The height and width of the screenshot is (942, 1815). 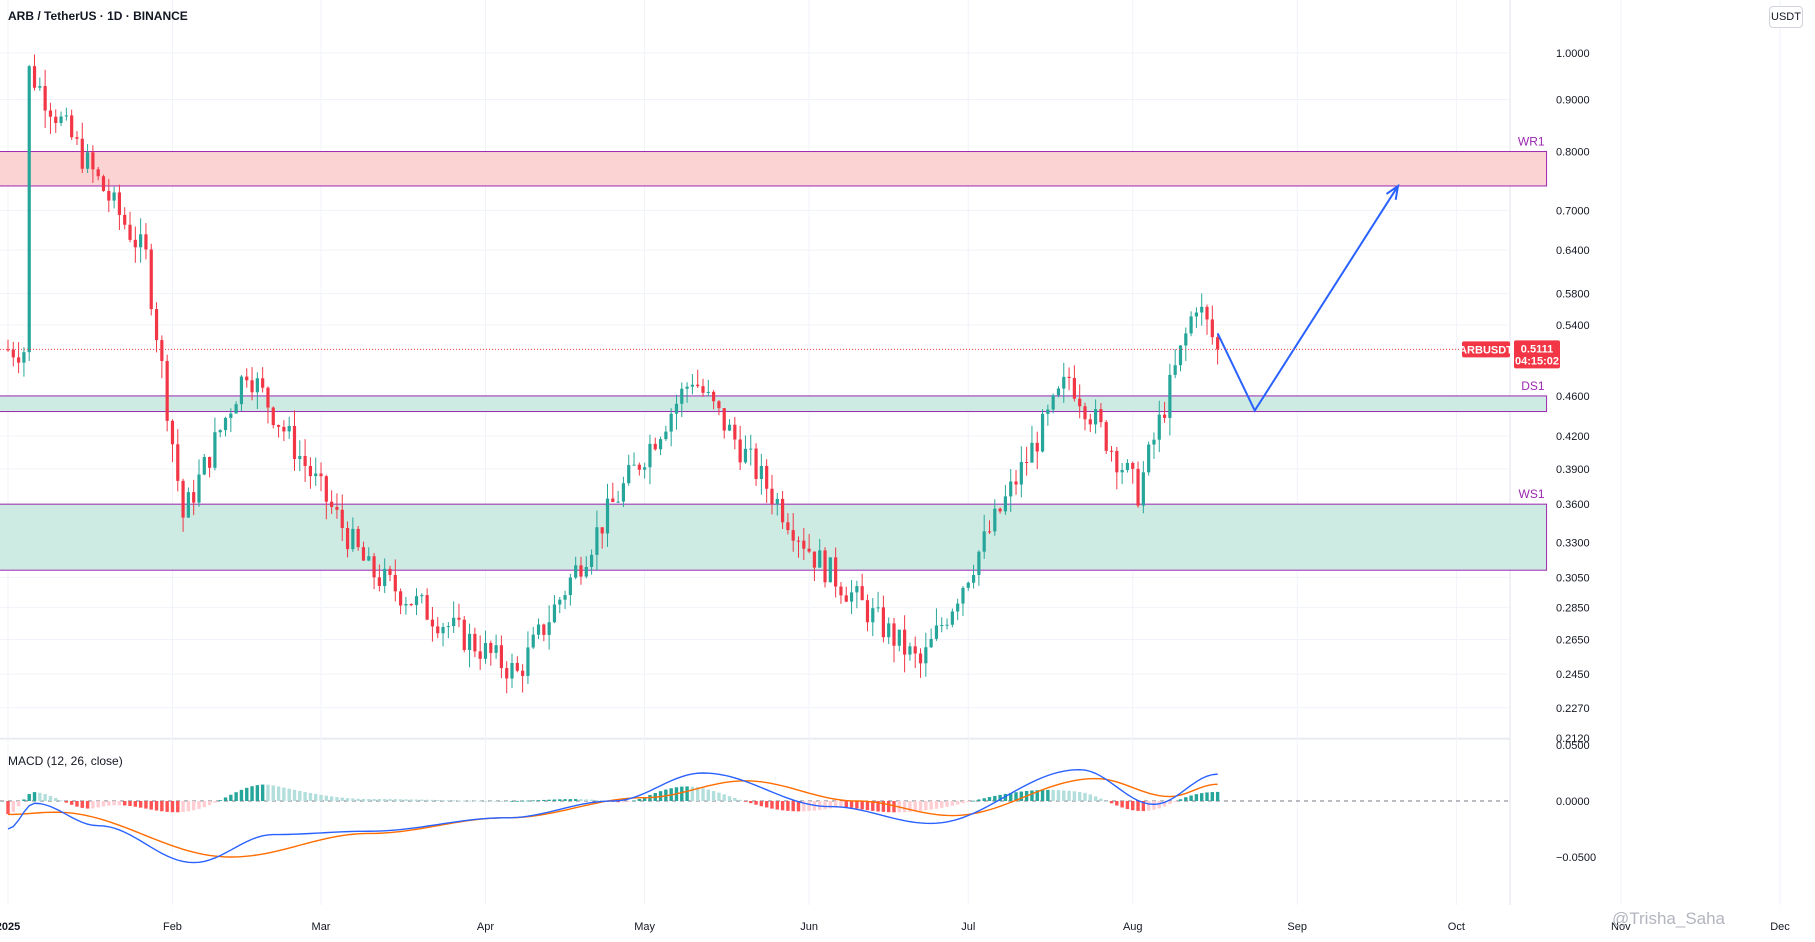 What do you see at coordinates (612, 817) in the screenshot?
I see `macd-signal-line` at bounding box center [612, 817].